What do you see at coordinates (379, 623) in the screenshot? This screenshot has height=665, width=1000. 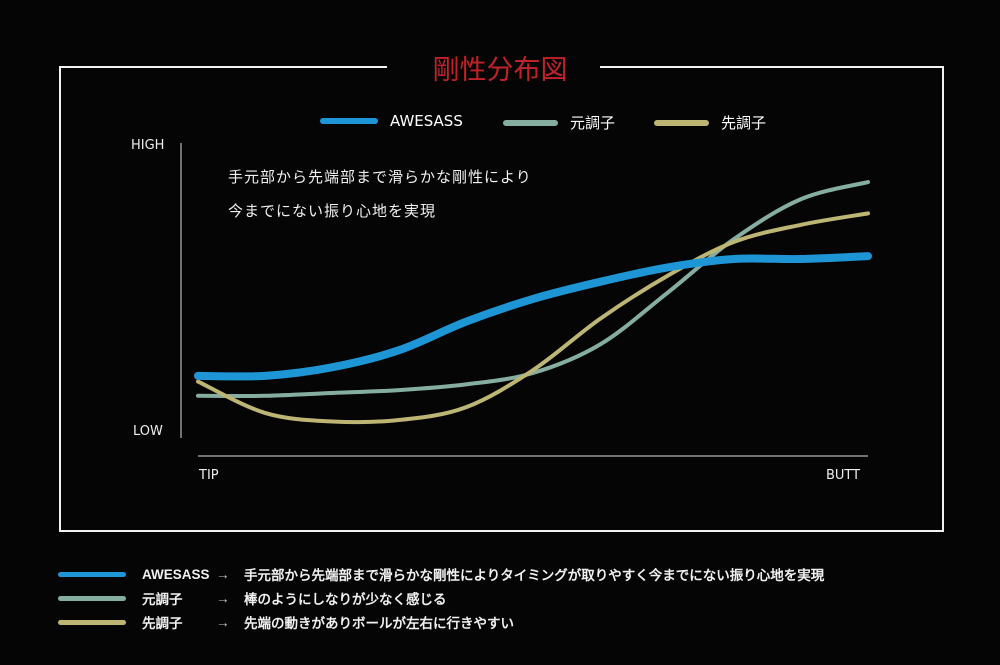 I see `desc-text: 先端の動きがありボールが左右に行きやすい` at bounding box center [379, 623].